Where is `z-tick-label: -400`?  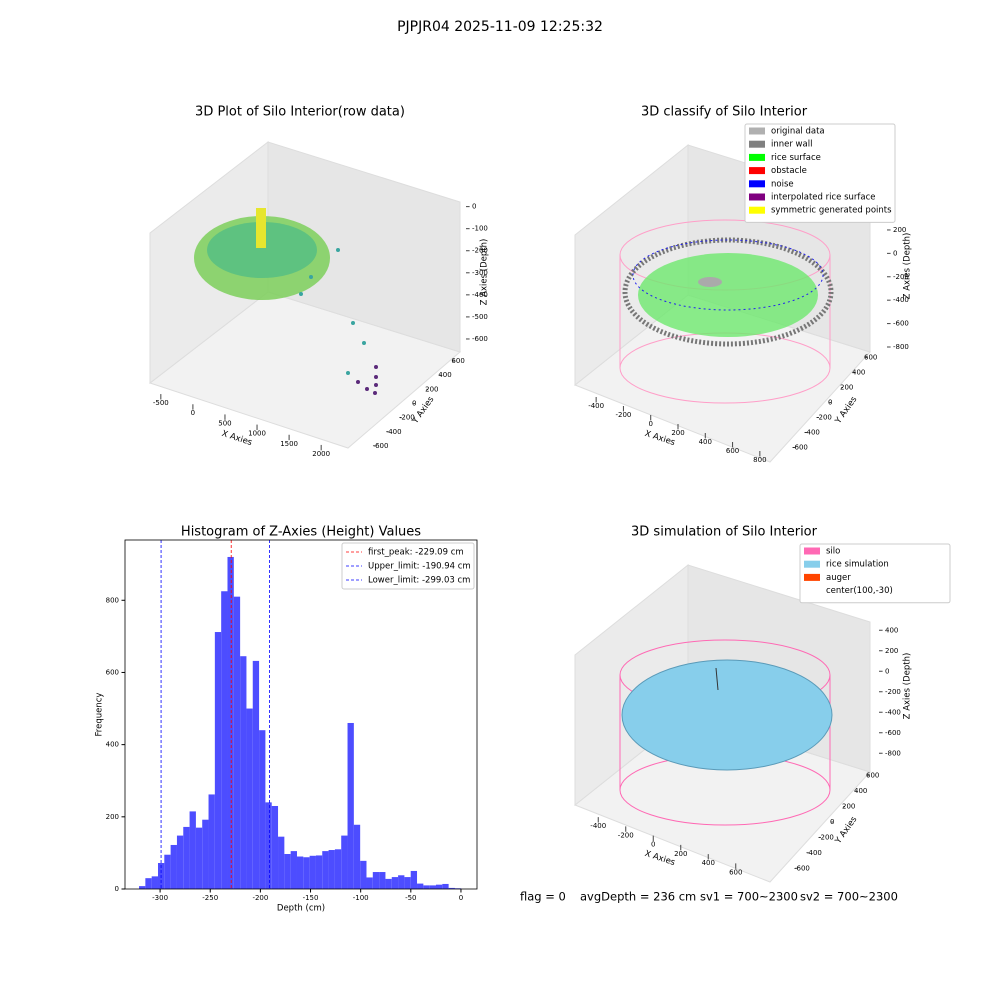 z-tick-label: -400 is located at coordinates (480, 295).